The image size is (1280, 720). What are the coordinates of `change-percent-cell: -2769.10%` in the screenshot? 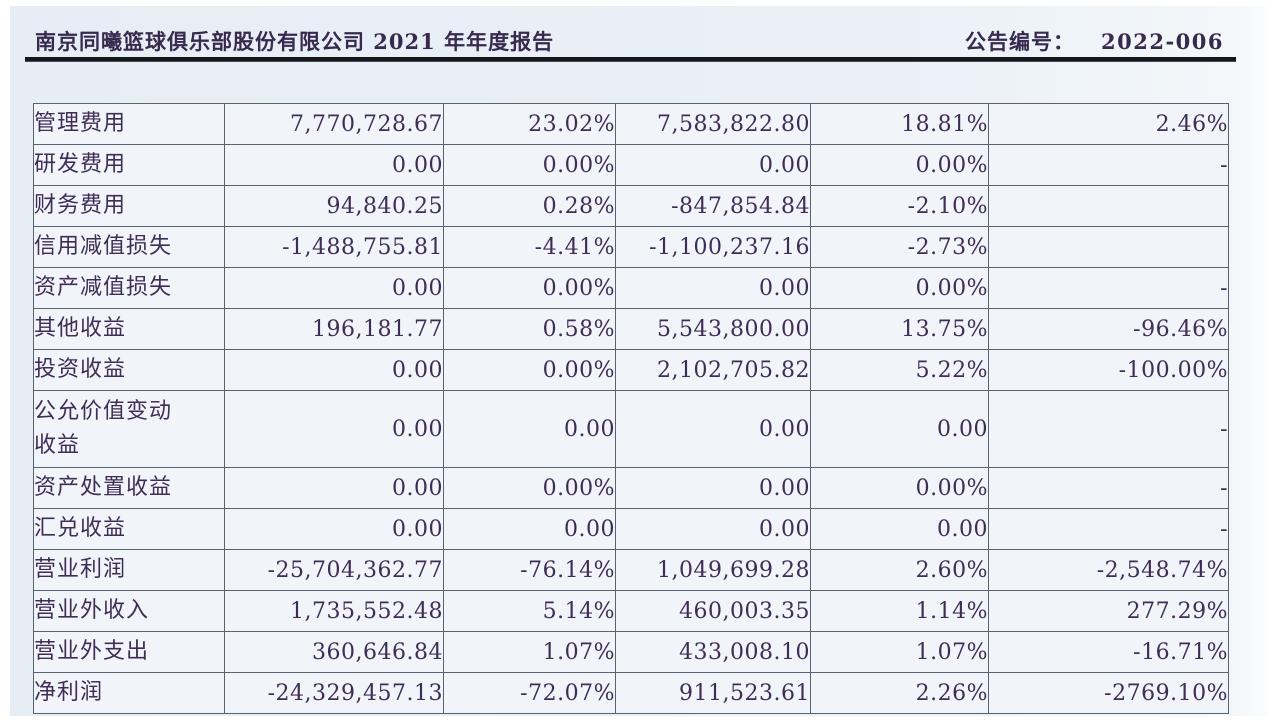 It's located at (1108, 693).